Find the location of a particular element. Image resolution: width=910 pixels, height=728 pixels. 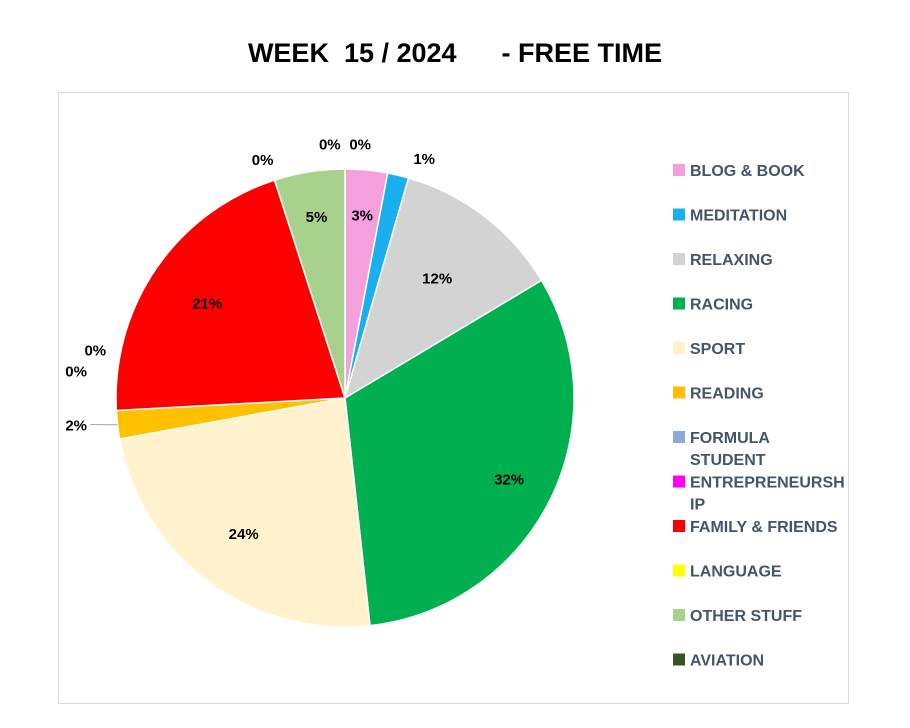

data-label-other-stuff: 5% is located at coordinates (317, 217).